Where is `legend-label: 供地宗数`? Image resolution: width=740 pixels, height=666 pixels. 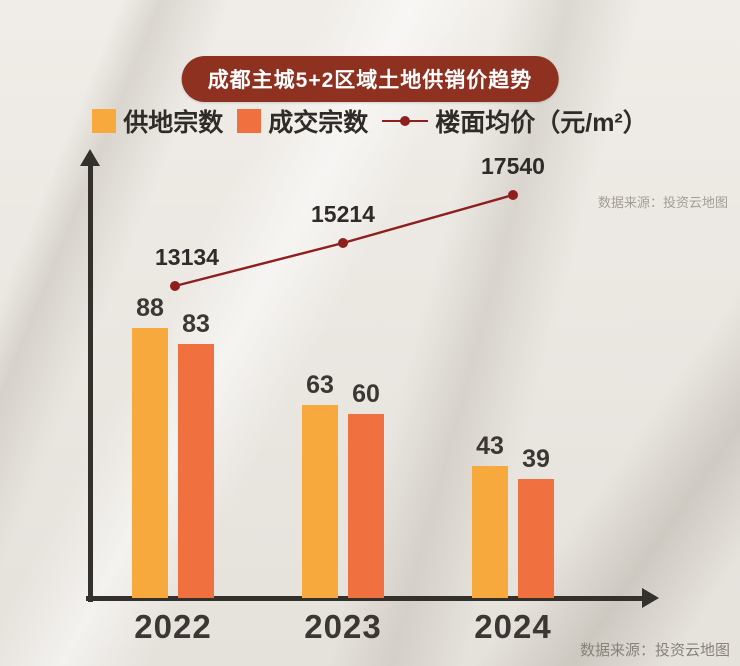
legend-label: 供地宗数 is located at coordinates (173, 123).